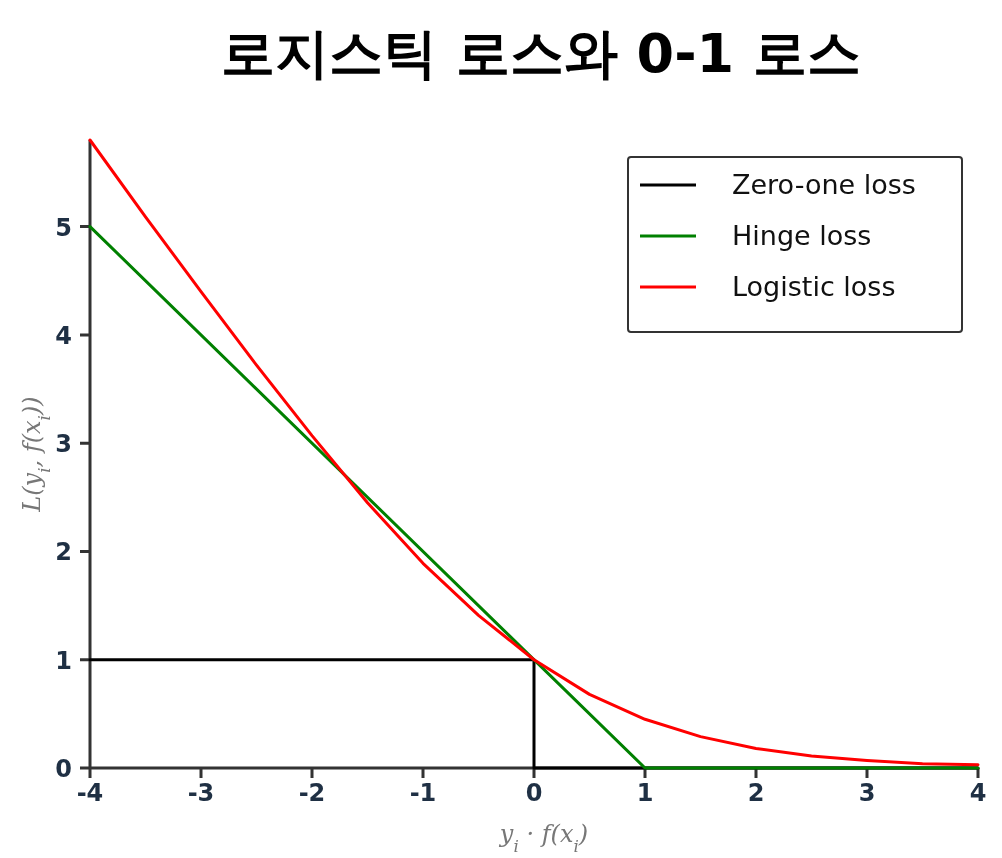  What do you see at coordinates (63, 444) in the screenshot?
I see `y-tick-label: 3` at bounding box center [63, 444].